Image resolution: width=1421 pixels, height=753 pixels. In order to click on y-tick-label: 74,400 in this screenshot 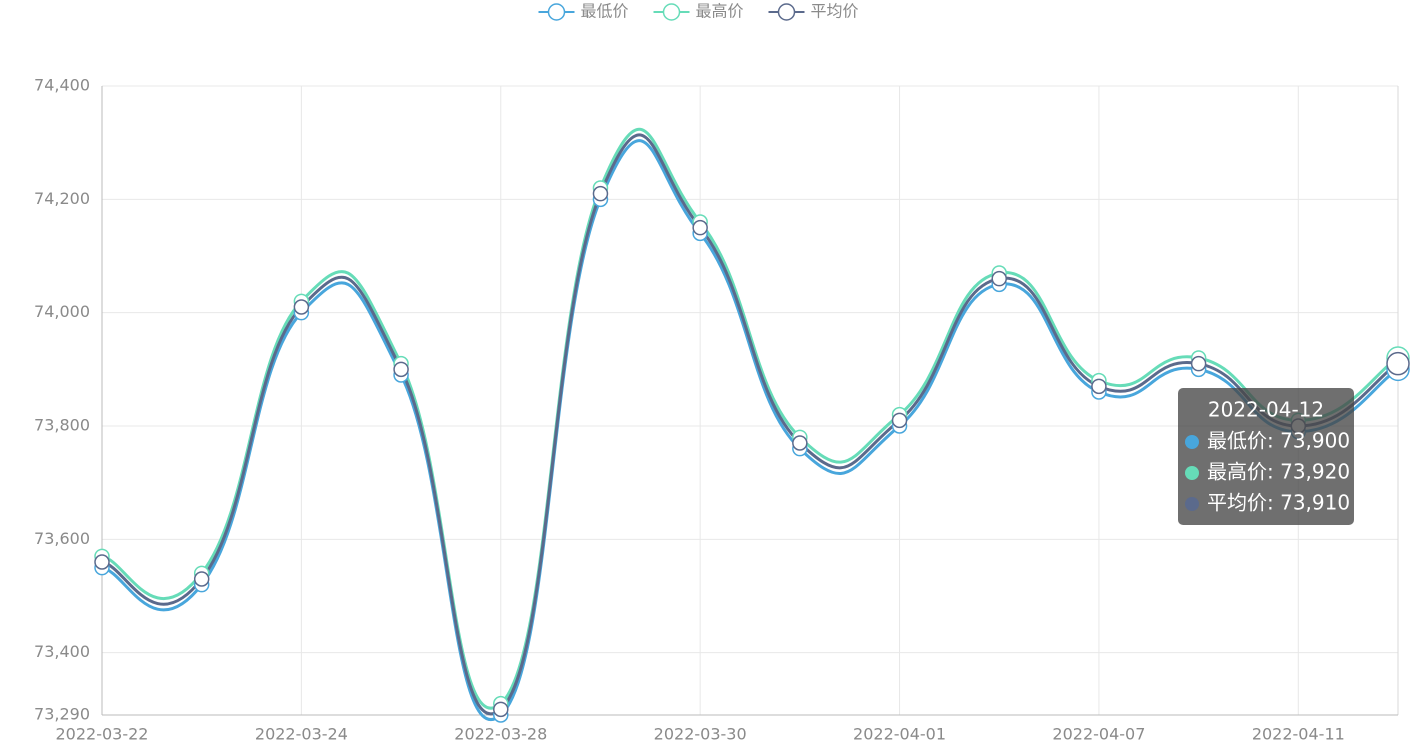, I will do `click(62, 85)`.